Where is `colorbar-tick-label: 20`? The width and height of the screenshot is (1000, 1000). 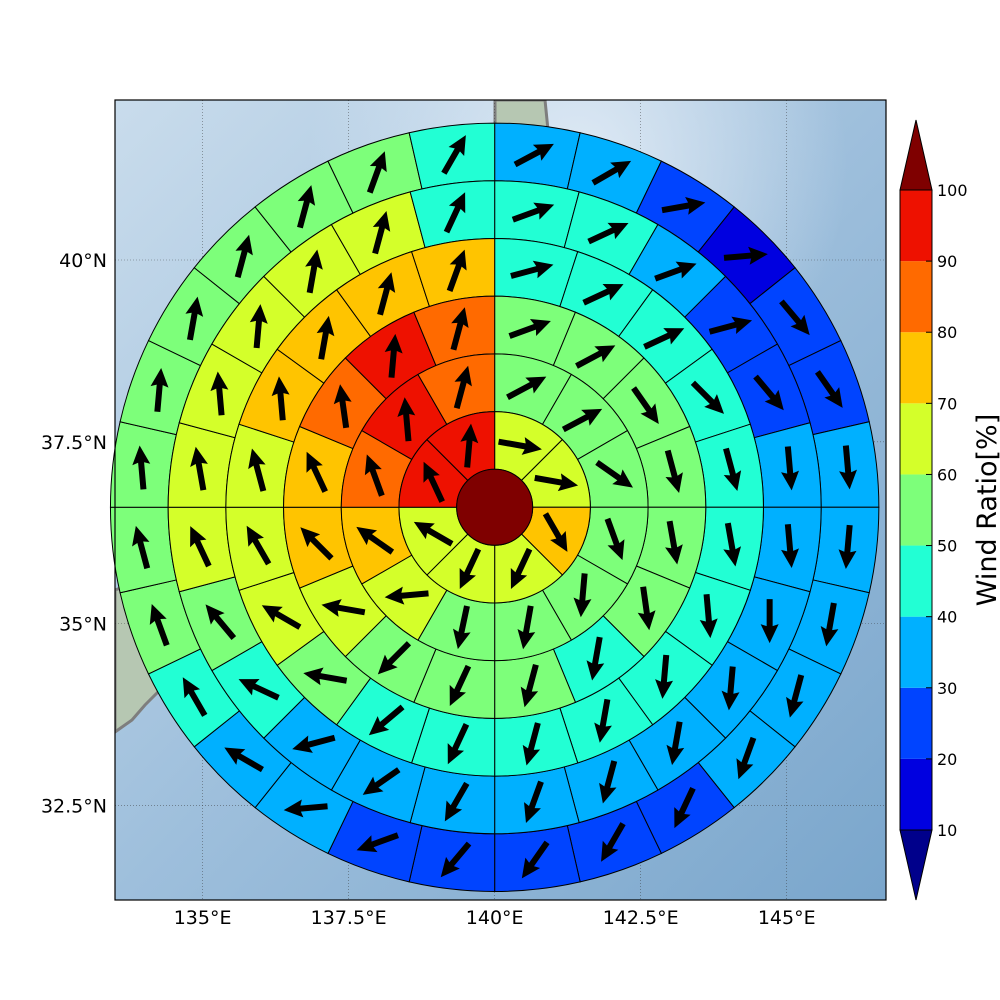 colorbar-tick-label: 20 is located at coordinates (947, 759).